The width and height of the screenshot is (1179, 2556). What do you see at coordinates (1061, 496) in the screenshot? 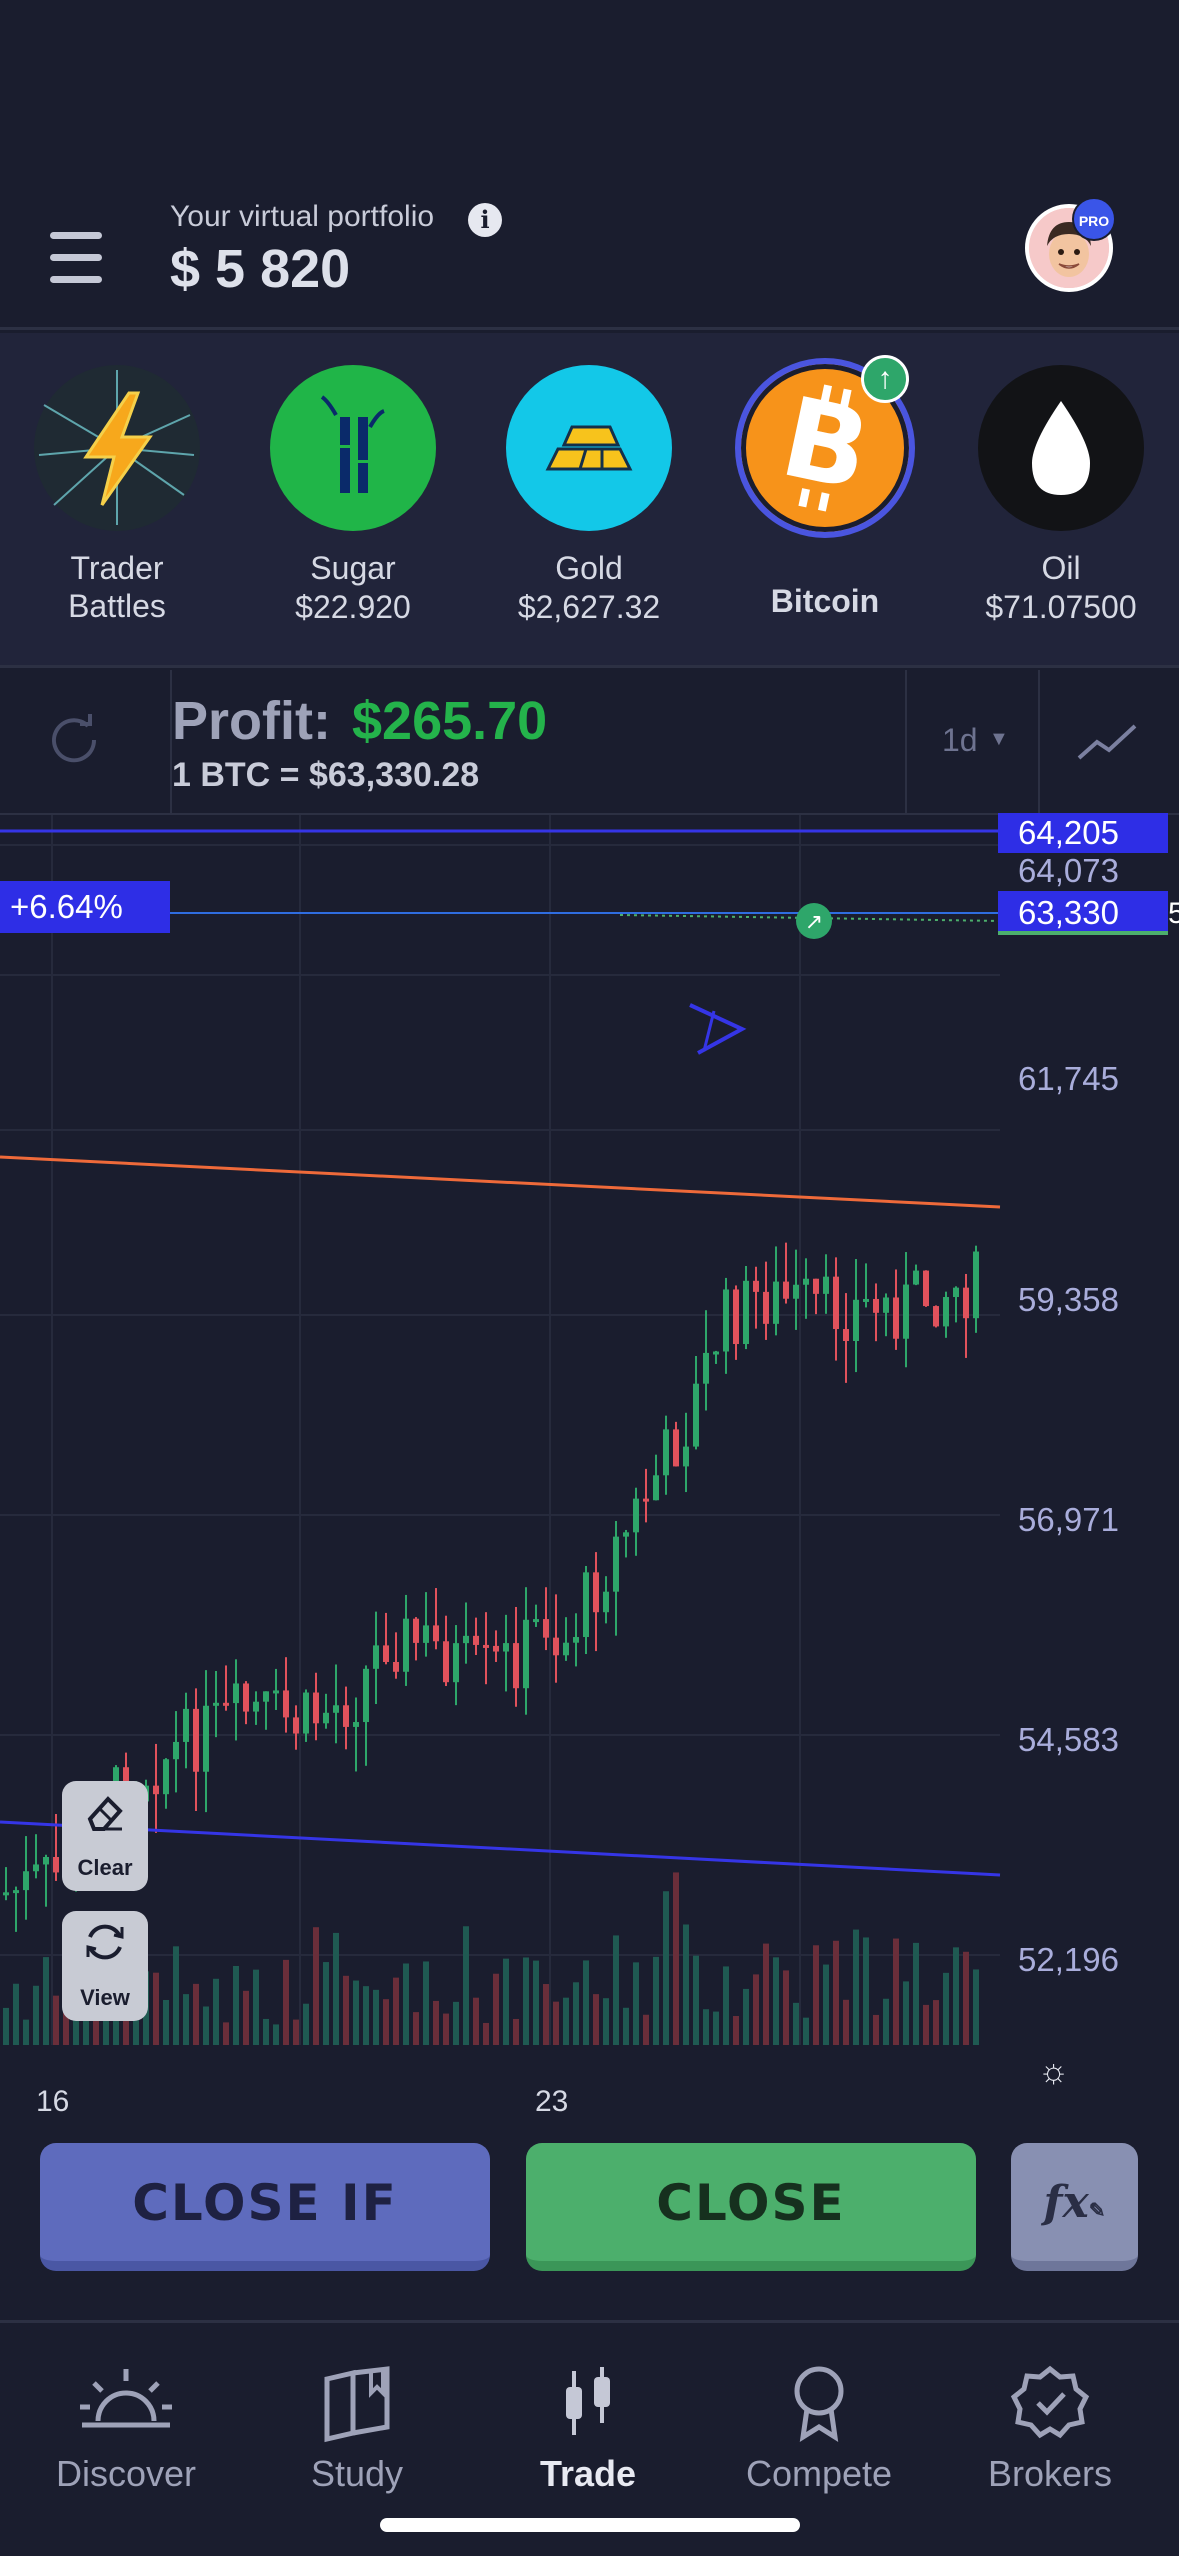
I see `asset-oil: Oil $71.07500` at bounding box center [1061, 496].